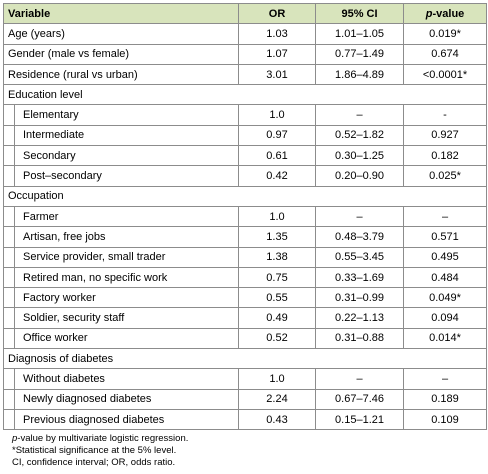  I want to click on table-cell: Factory worker, so click(126, 298).